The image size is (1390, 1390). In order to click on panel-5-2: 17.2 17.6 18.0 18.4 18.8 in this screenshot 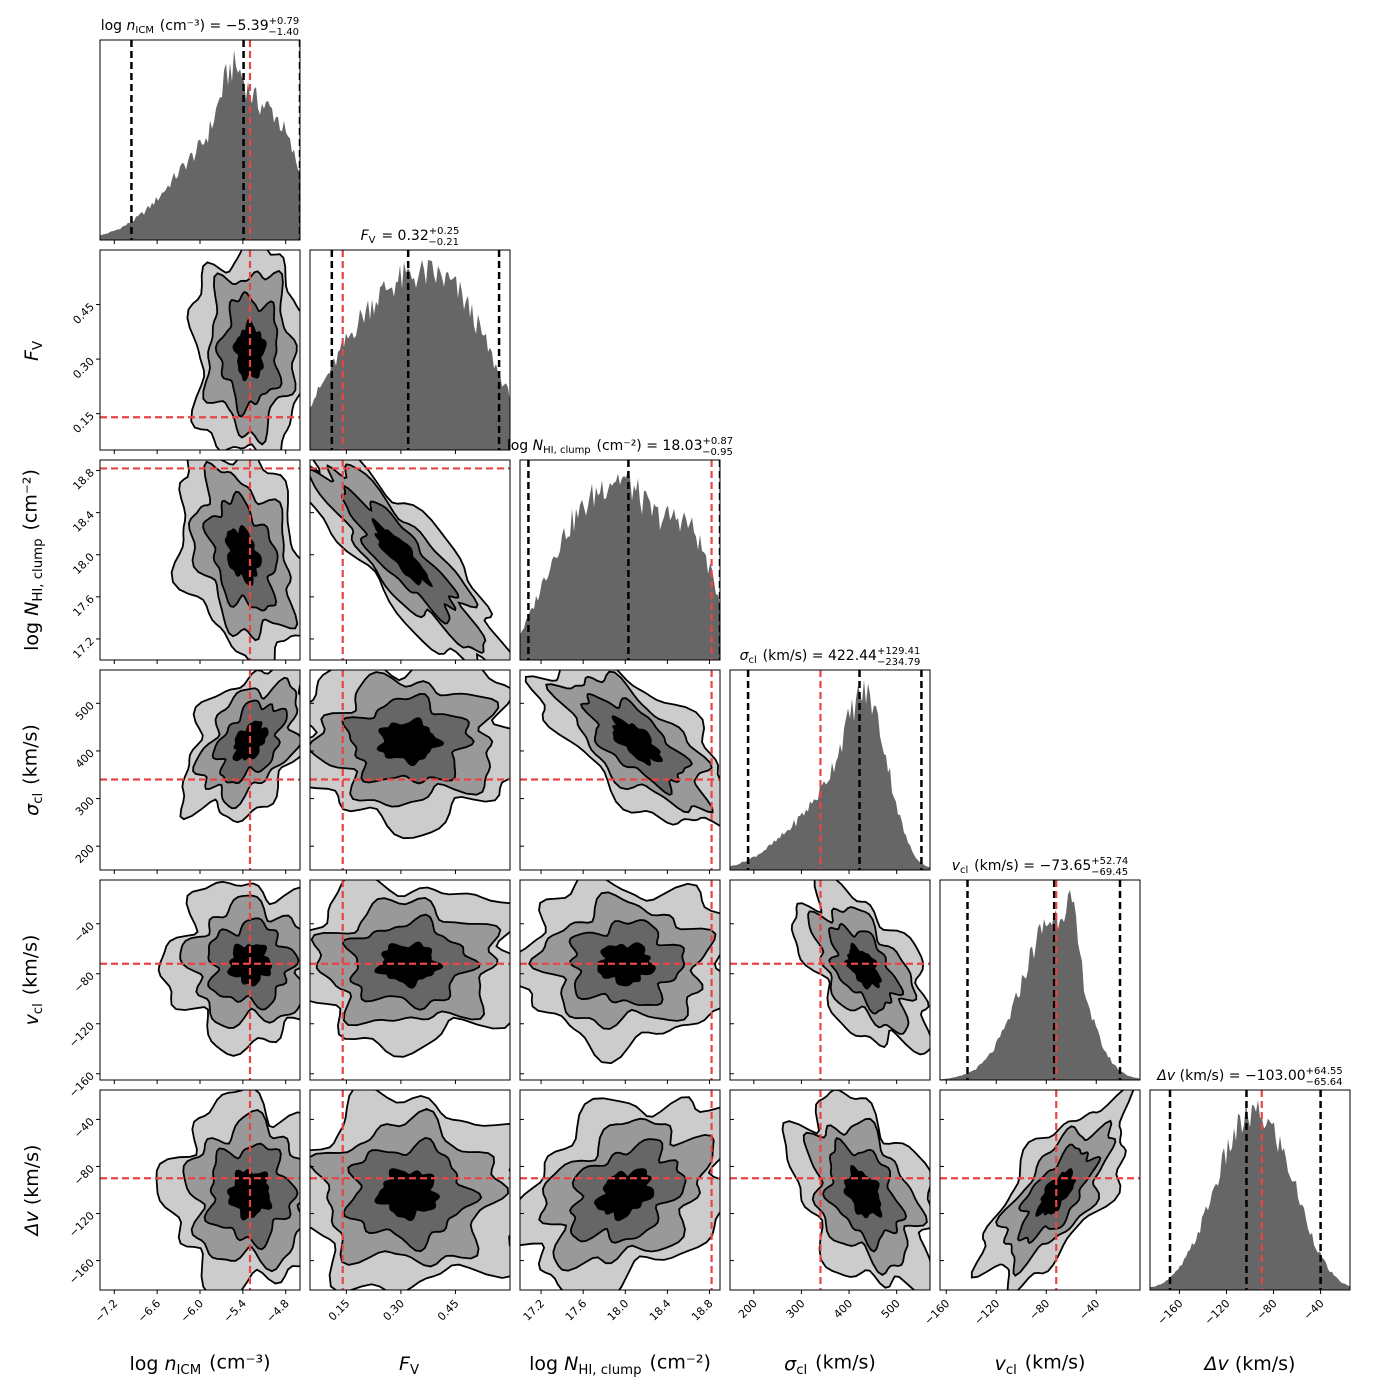, I will do `click(620, 1206)`.